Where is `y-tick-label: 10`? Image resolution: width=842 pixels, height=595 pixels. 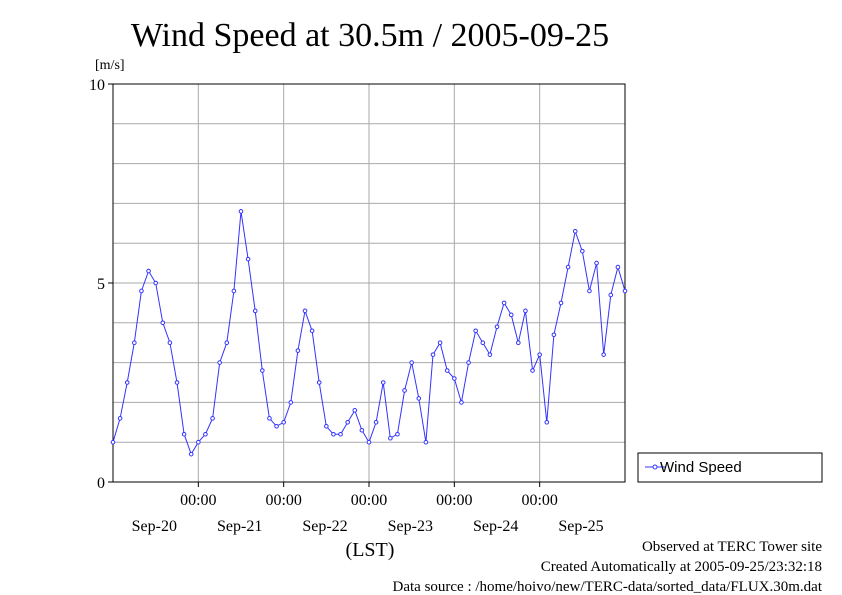 y-tick-label: 10 is located at coordinates (97, 85).